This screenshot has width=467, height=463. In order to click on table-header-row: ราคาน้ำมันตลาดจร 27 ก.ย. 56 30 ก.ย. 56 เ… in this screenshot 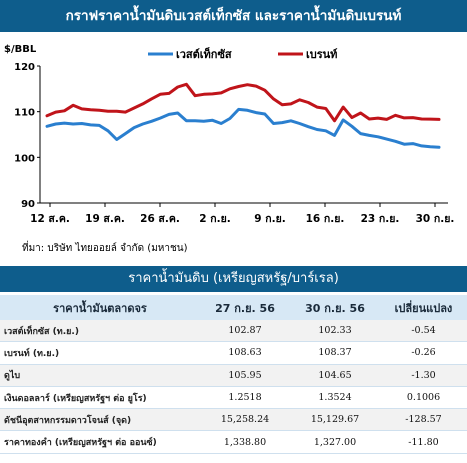, I will do `click(233, 307)`.